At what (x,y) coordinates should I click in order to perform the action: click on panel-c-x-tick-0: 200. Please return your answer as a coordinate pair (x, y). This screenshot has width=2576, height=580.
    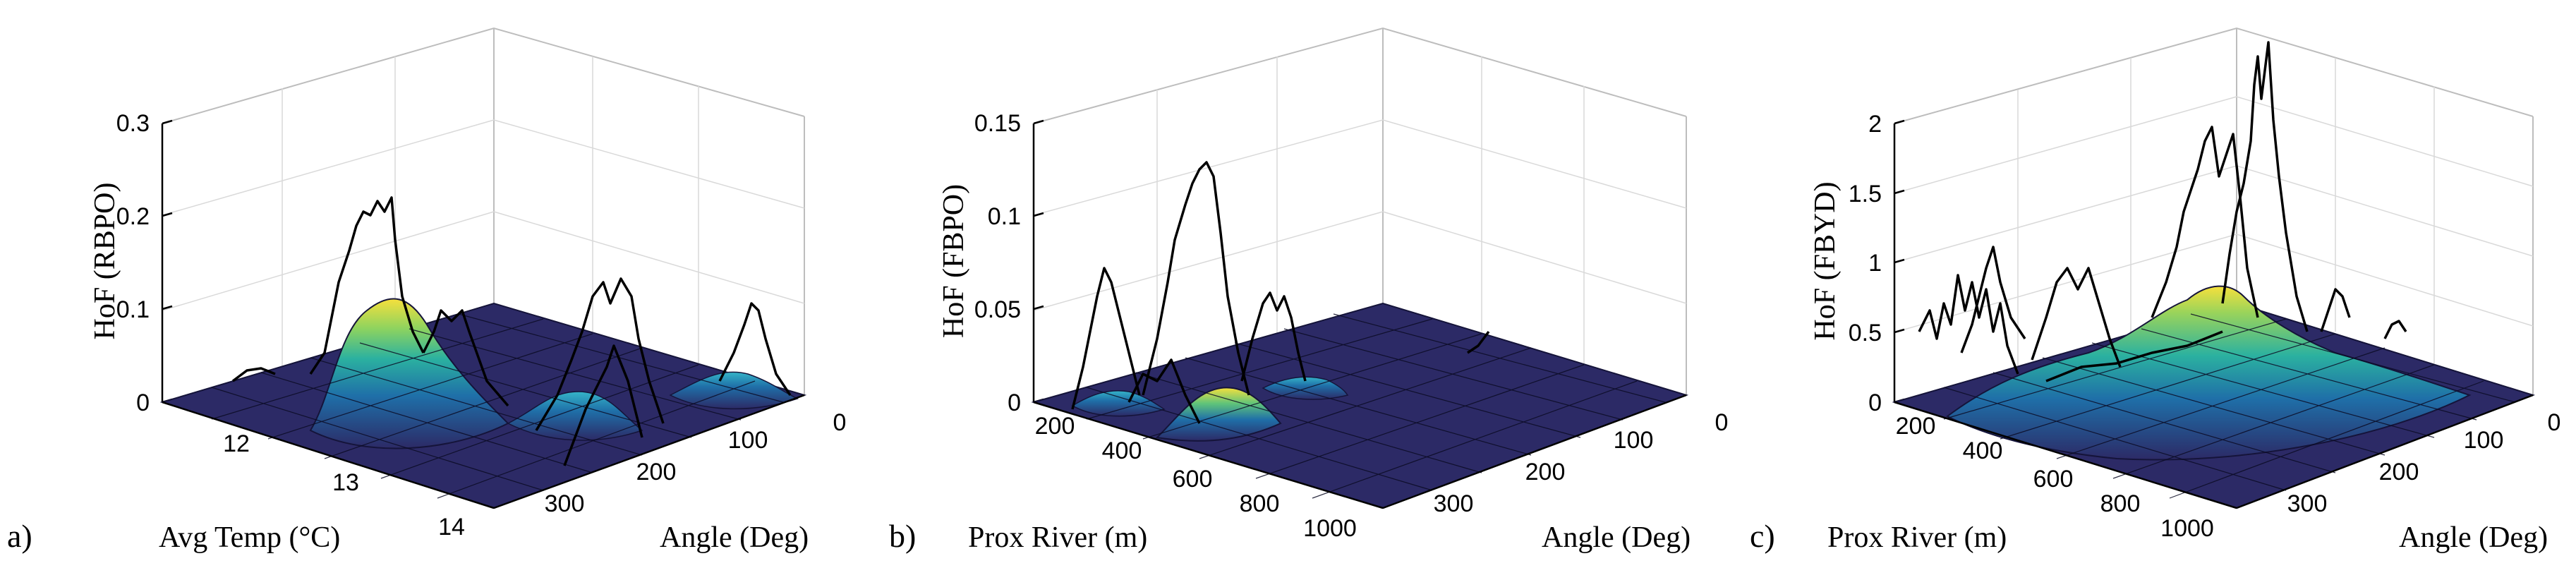
    Looking at the image, I should click on (1916, 427).